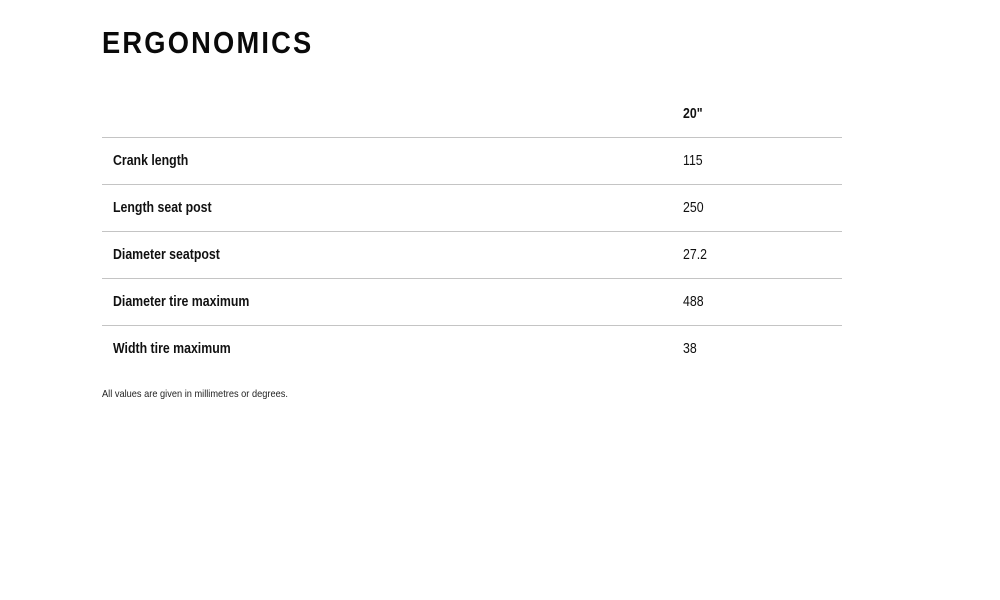 The image size is (1000, 600). What do you see at coordinates (392, 302) in the screenshot?
I see `row-label: Diameter tire maximum` at bounding box center [392, 302].